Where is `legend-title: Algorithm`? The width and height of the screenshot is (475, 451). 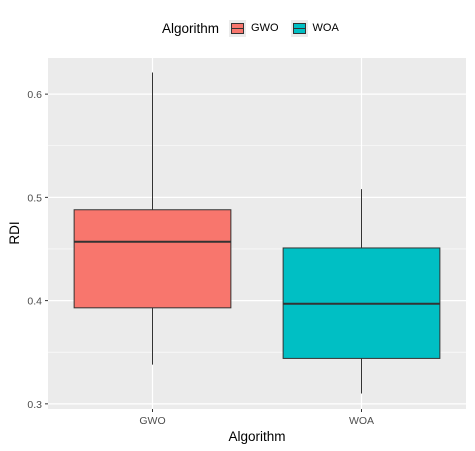 legend-title: Algorithm is located at coordinates (191, 28).